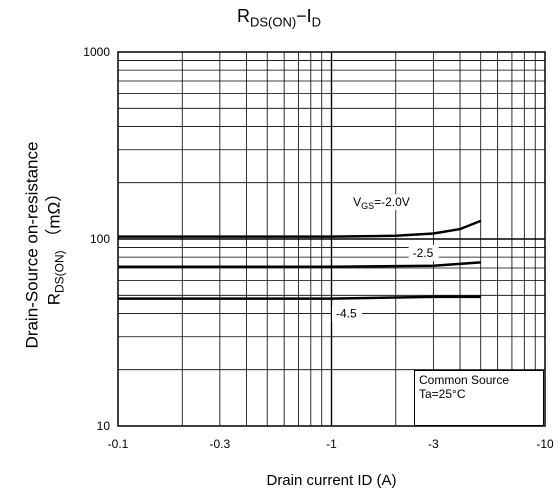 The image size is (558, 501). I want to click on annotation-vgs-sub: GS, so click(367, 206).